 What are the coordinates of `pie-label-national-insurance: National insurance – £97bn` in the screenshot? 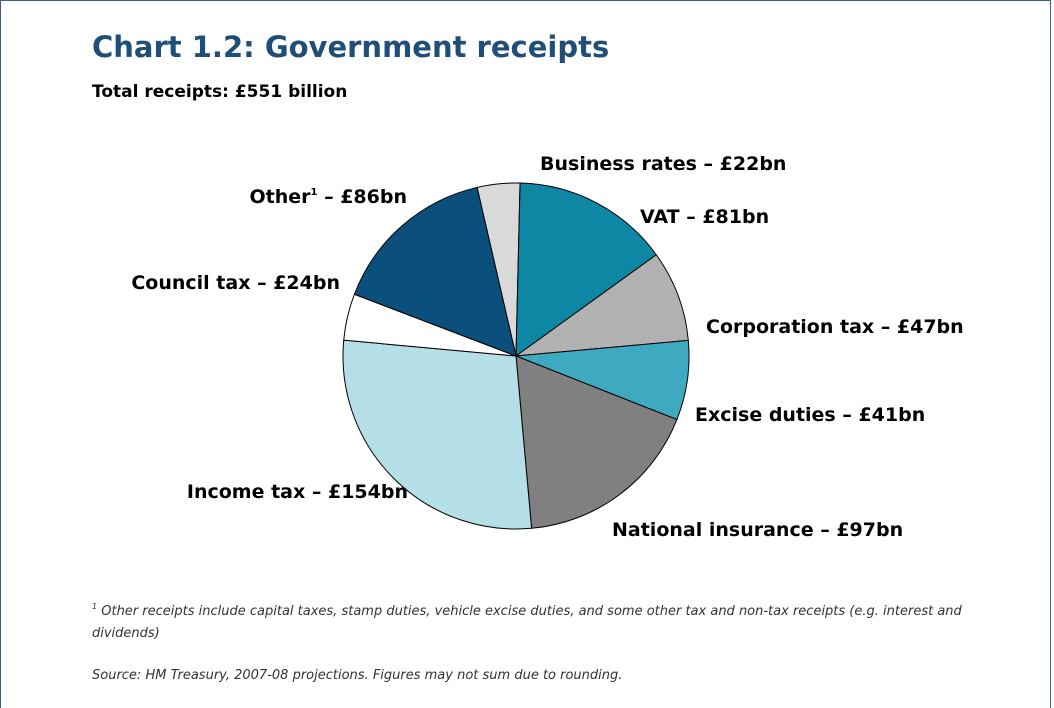 It's located at (757, 530).